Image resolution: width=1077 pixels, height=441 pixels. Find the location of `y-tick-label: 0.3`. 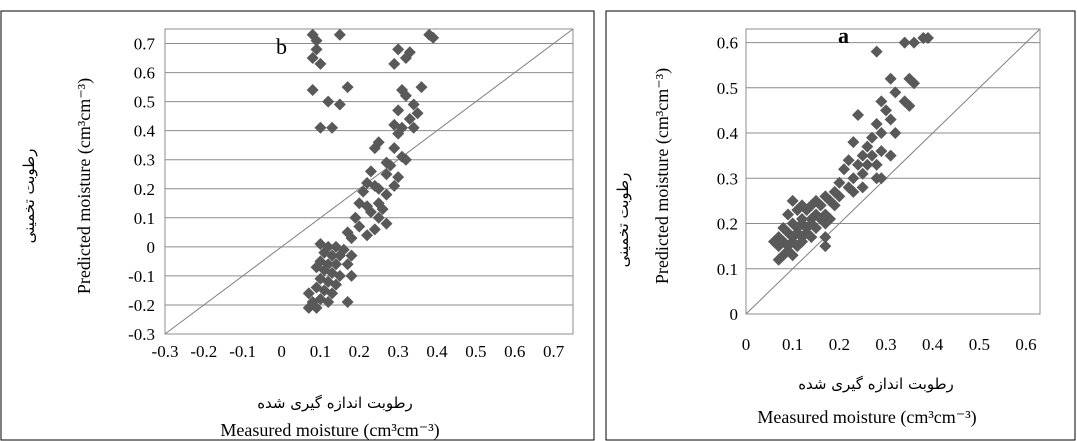

y-tick-label: 0.3 is located at coordinates (144, 160).